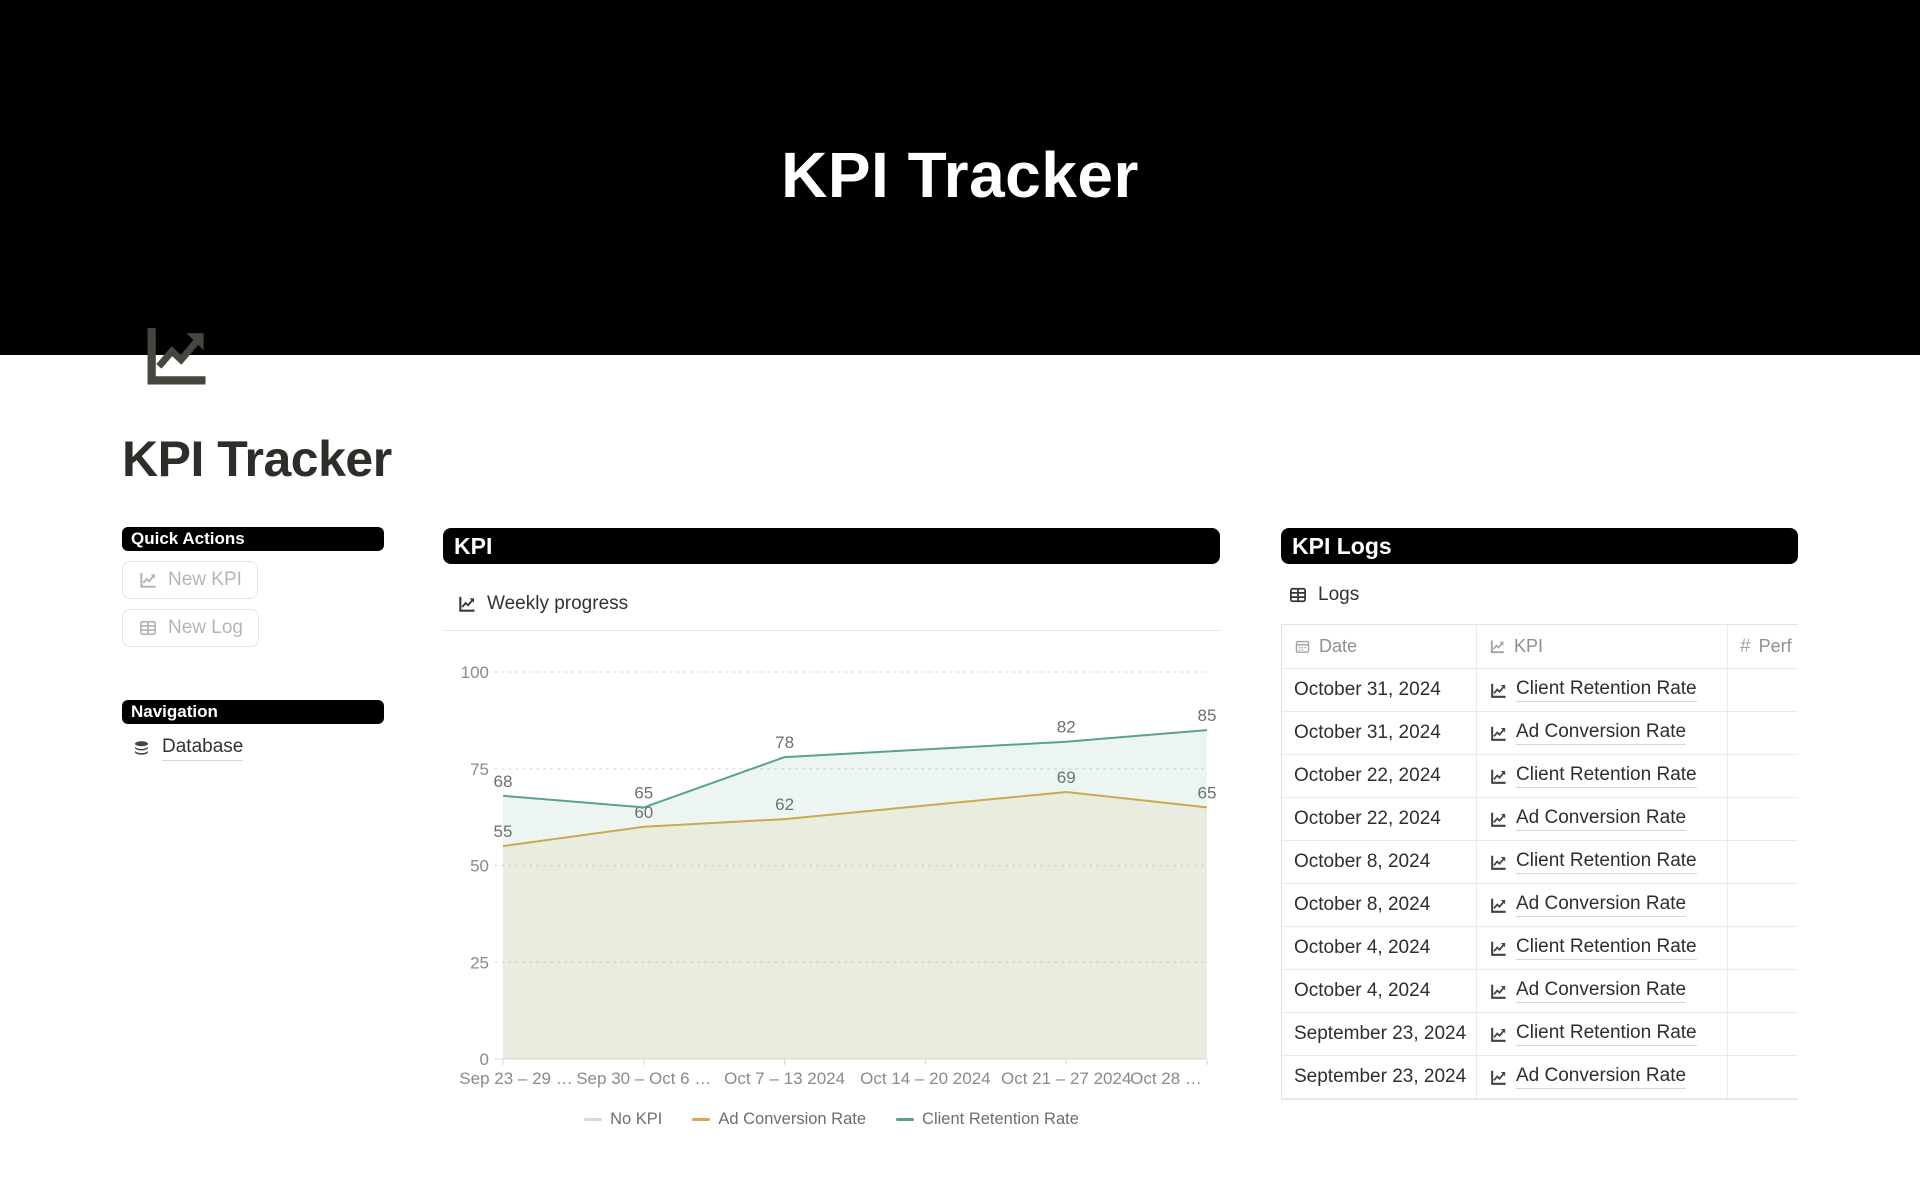  What do you see at coordinates (479, 866) in the screenshot?
I see `svg-text: 50` at bounding box center [479, 866].